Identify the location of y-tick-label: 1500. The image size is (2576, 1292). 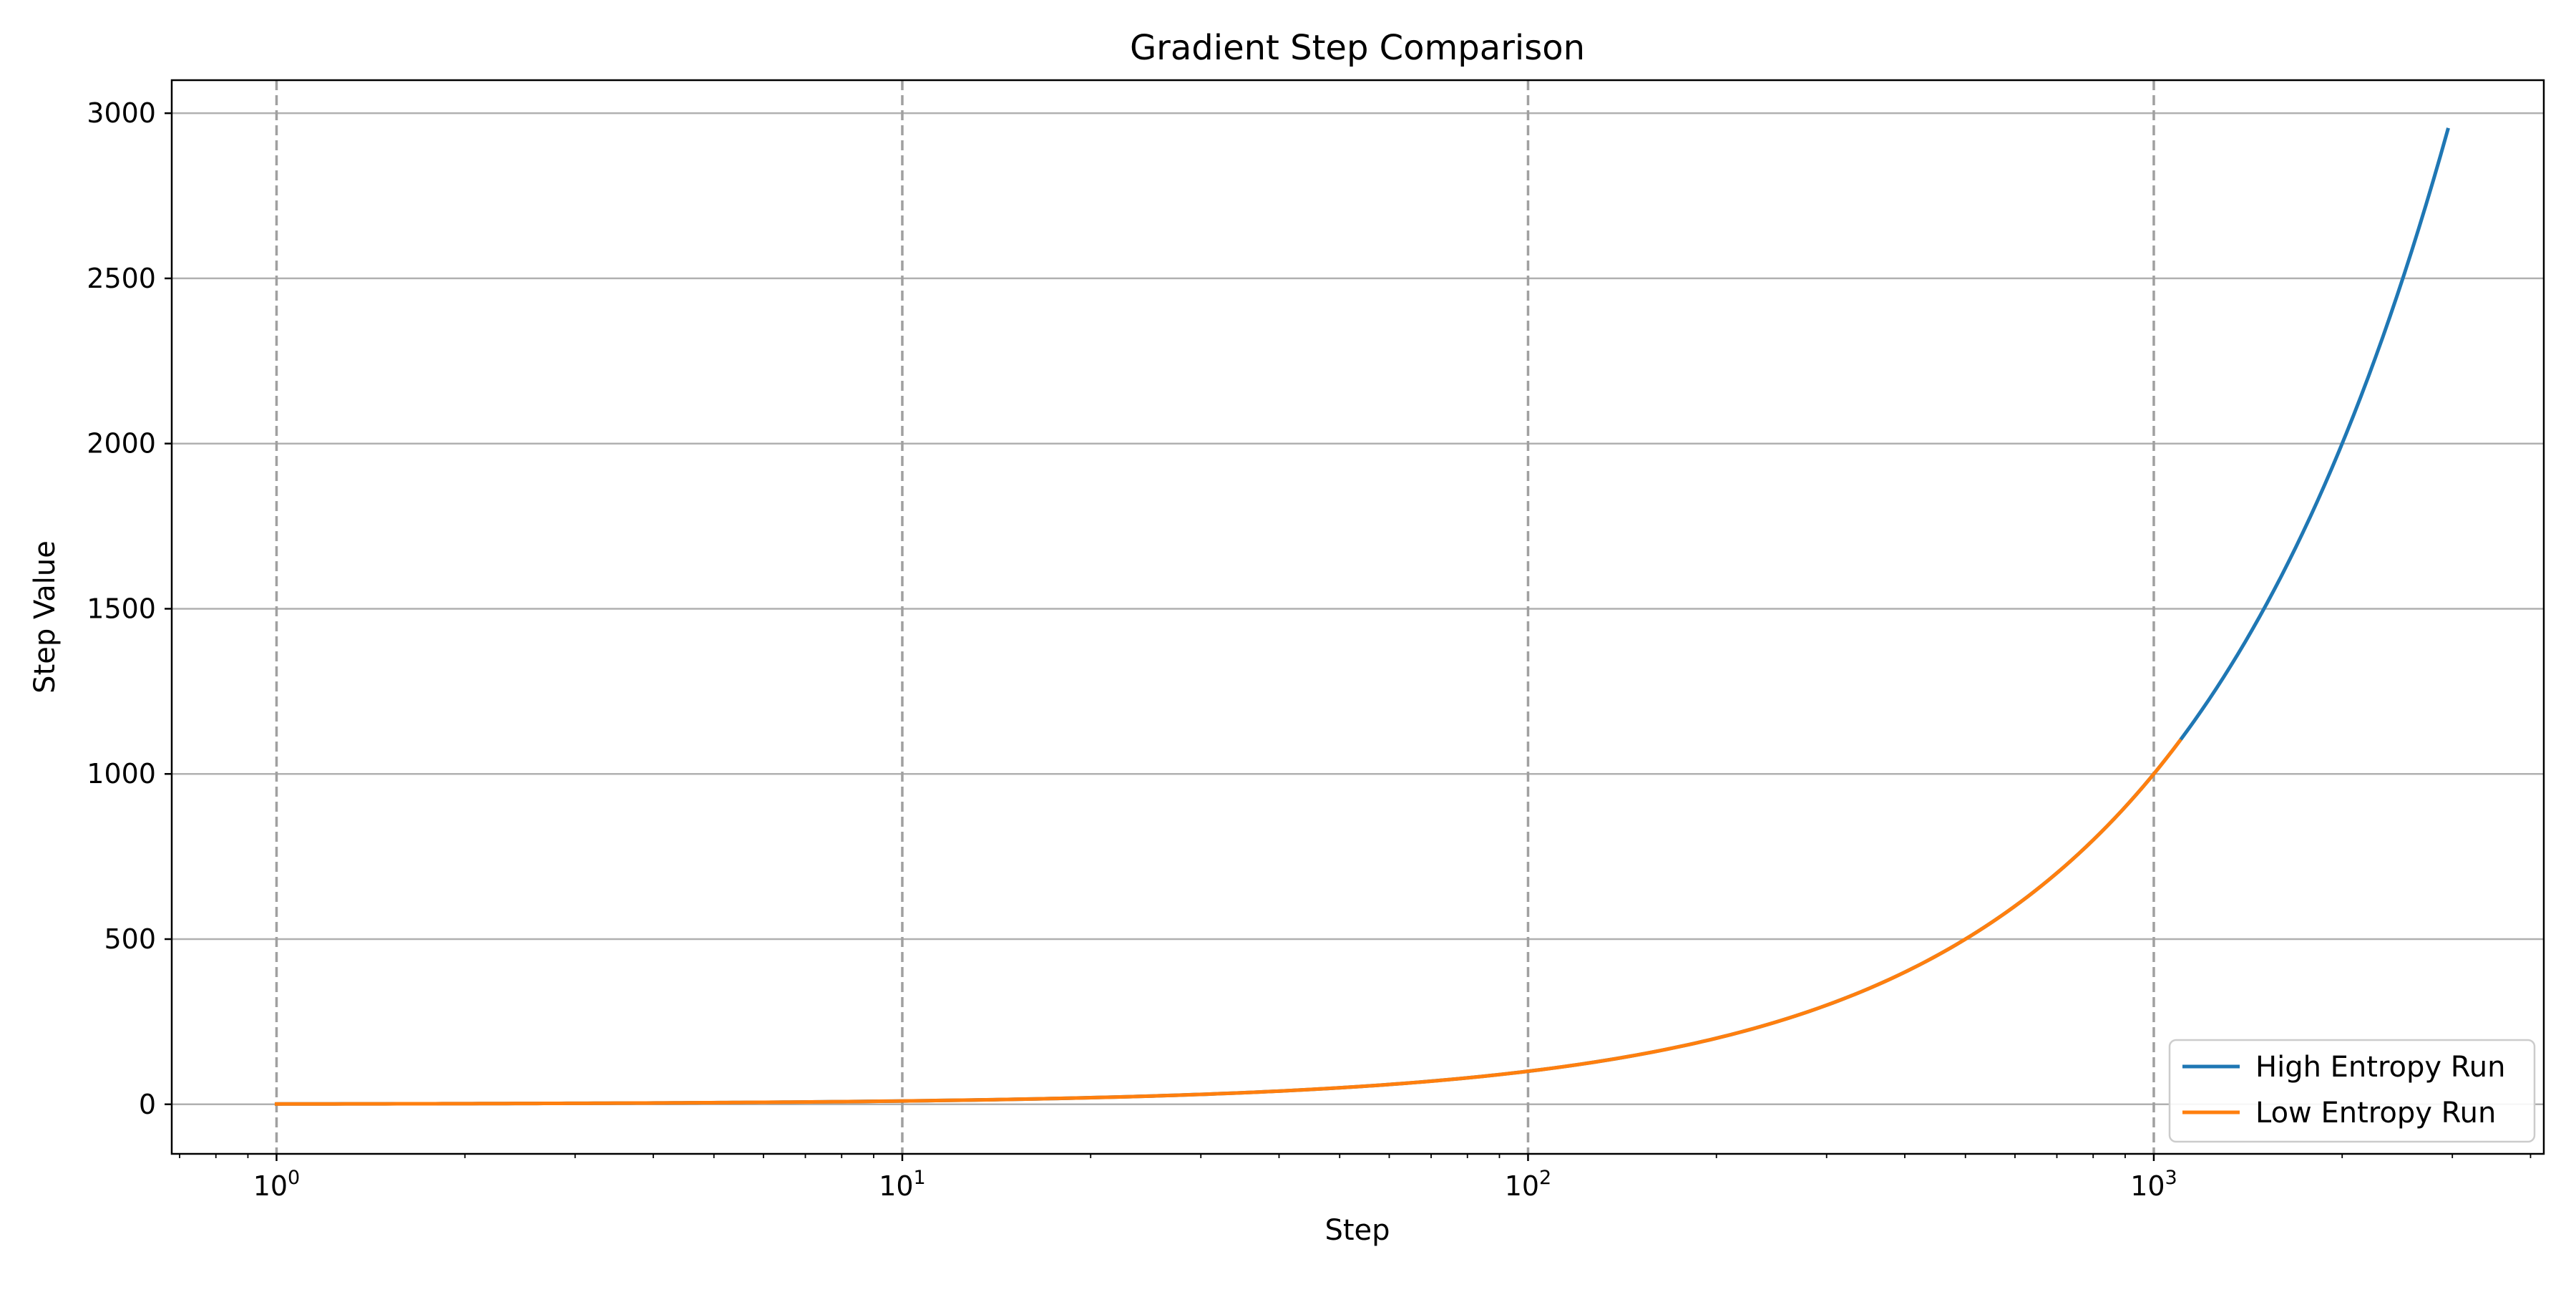
(122, 608).